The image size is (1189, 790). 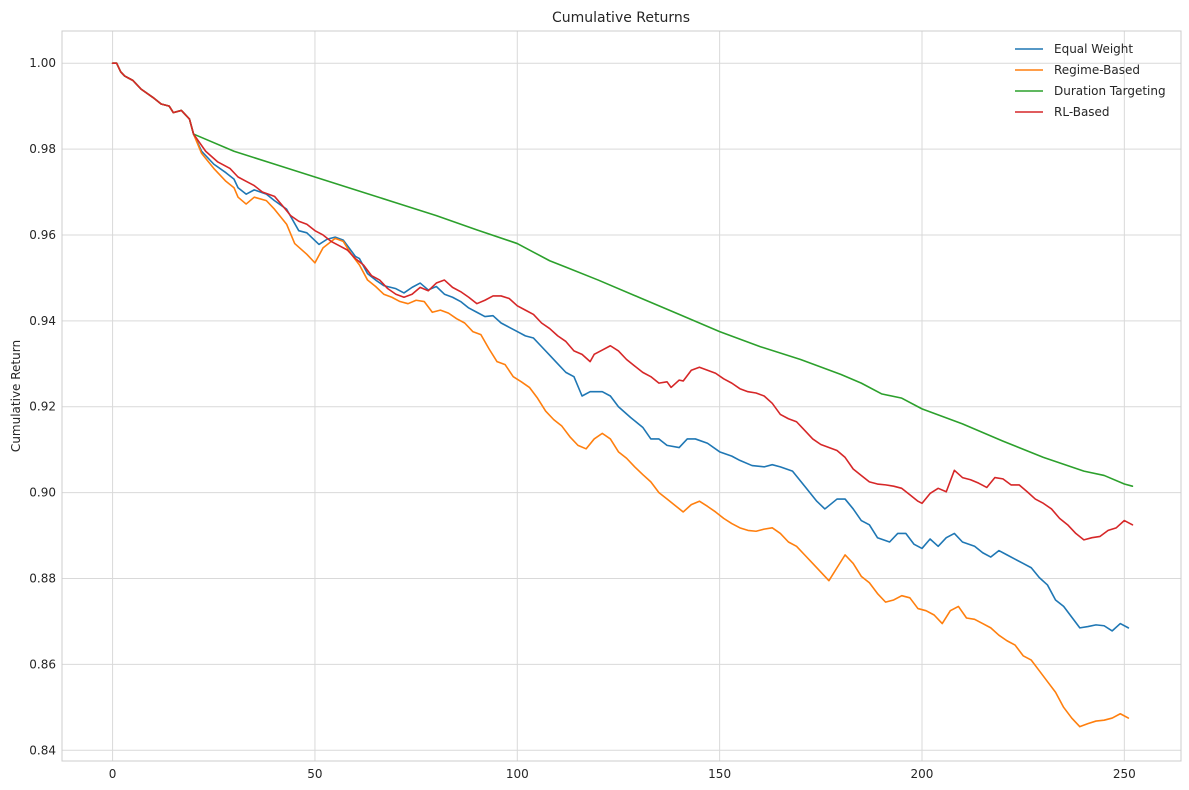 What do you see at coordinates (42, 750) in the screenshot?
I see `y-tick-label: 0.84` at bounding box center [42, 750].